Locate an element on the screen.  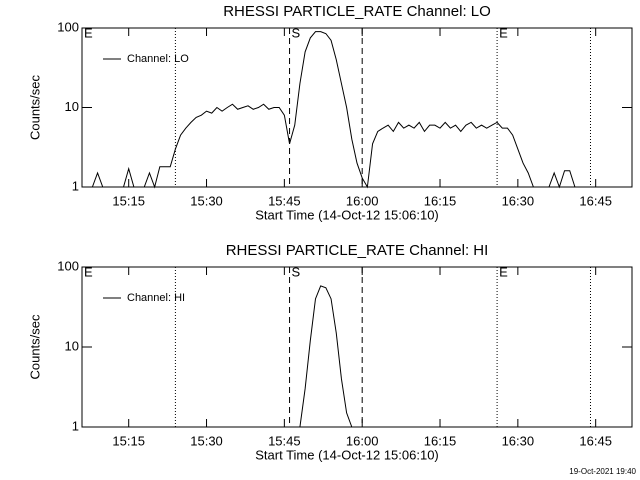
legend-label: Channel: HI is located at coordinates (156, 298).